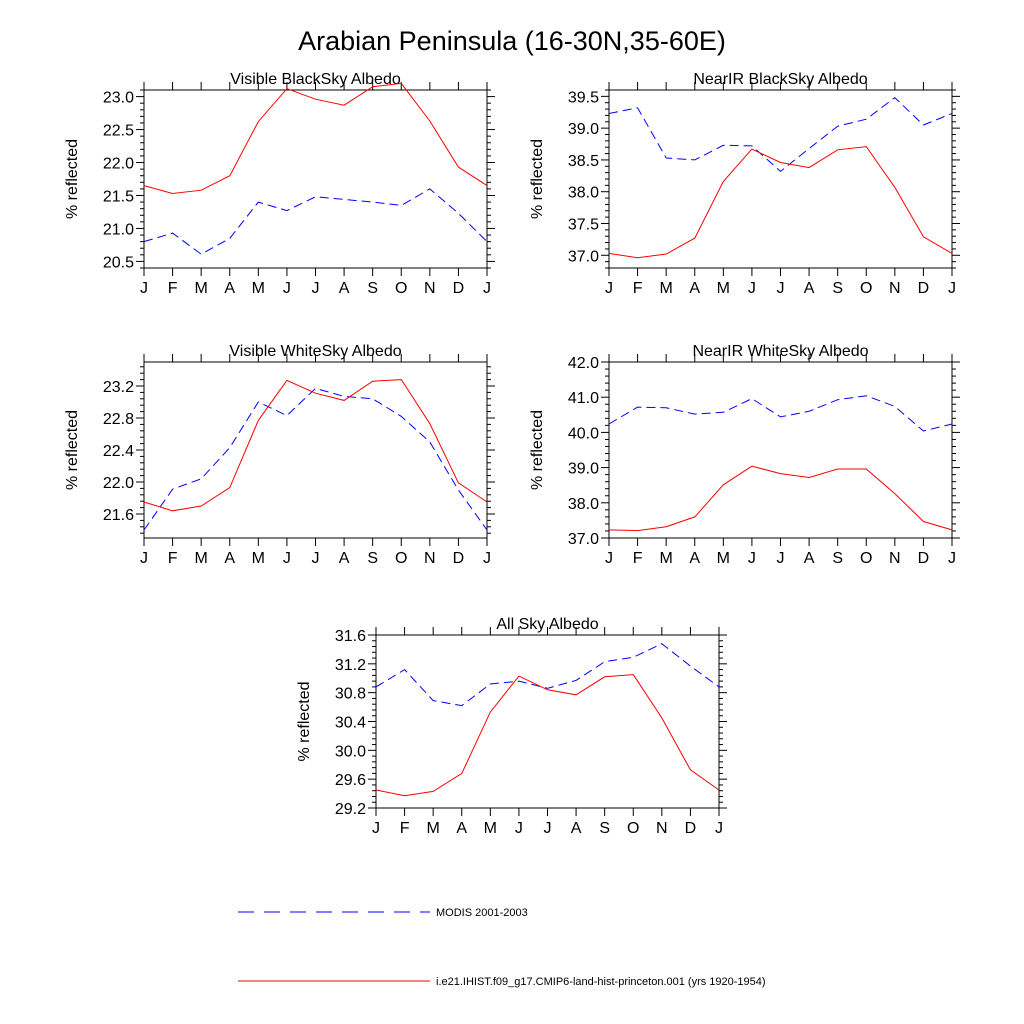 This screenshot has height=1024, width=1024. What do you see at coordinates (583, 539) in the screenshot?
I see `y-tick-label: 37.0` at bounding box center [583, 539].